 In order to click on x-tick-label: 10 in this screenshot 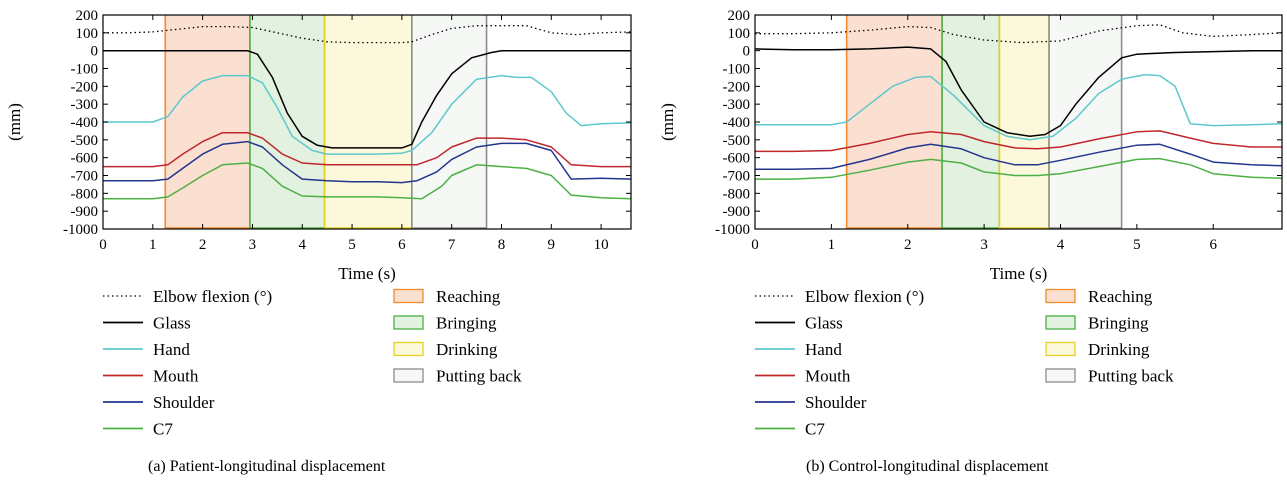, I will do `click(601, 245)`.